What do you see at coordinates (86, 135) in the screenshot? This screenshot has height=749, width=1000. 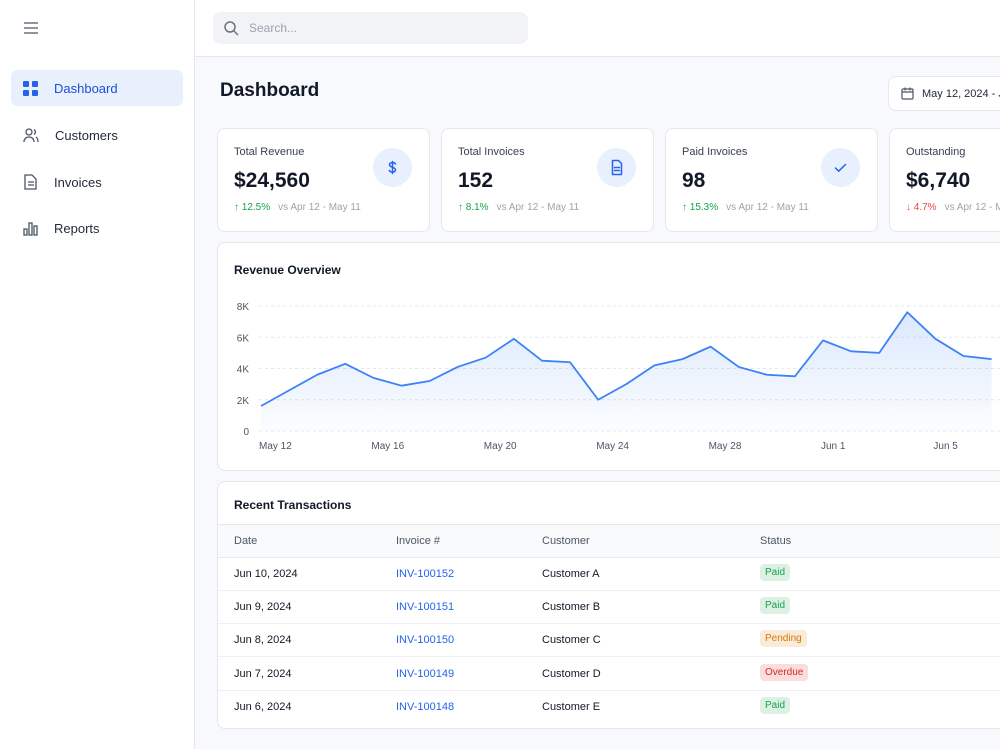 I see `nav-label: Customers` at bounding box center [86, 135].